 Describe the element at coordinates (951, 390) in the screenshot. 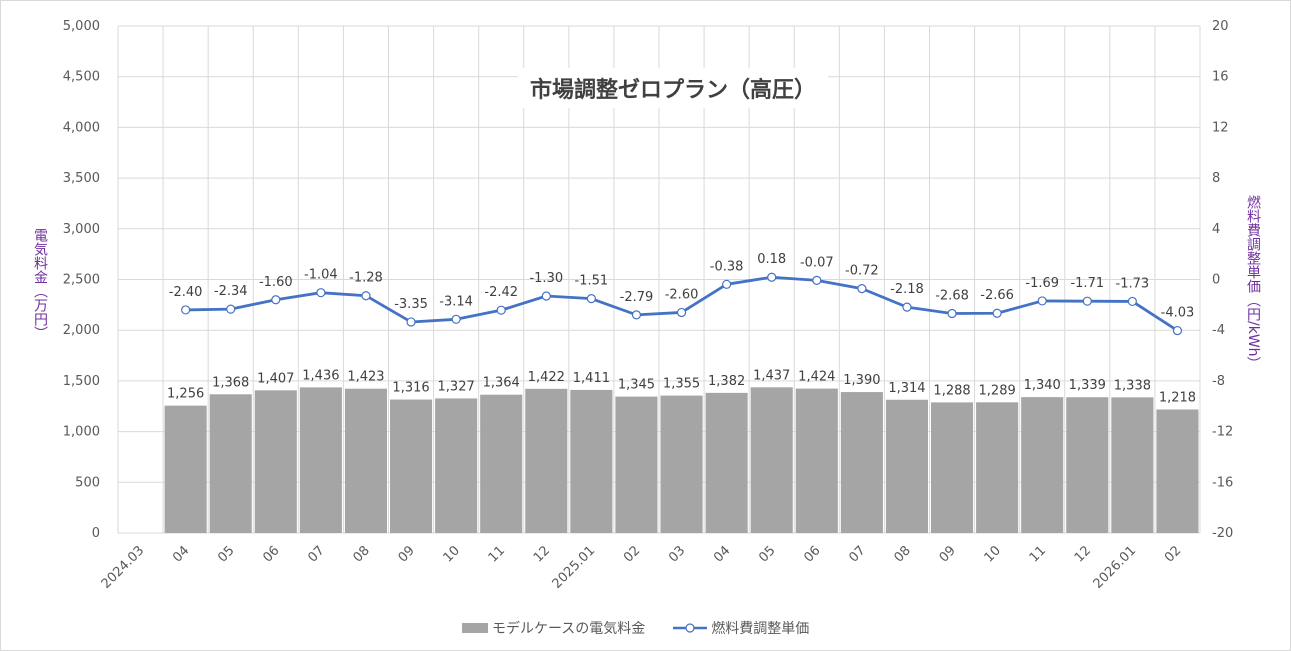

I see `bar-data-label: 1,288` at that location.